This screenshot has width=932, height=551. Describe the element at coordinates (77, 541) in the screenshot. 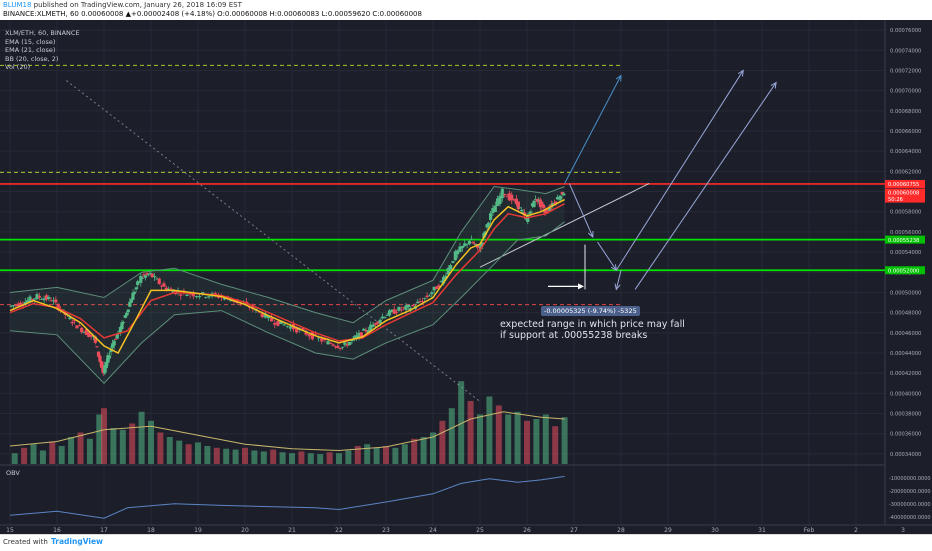

I see `tradingview-logo: TradingView` at that location.